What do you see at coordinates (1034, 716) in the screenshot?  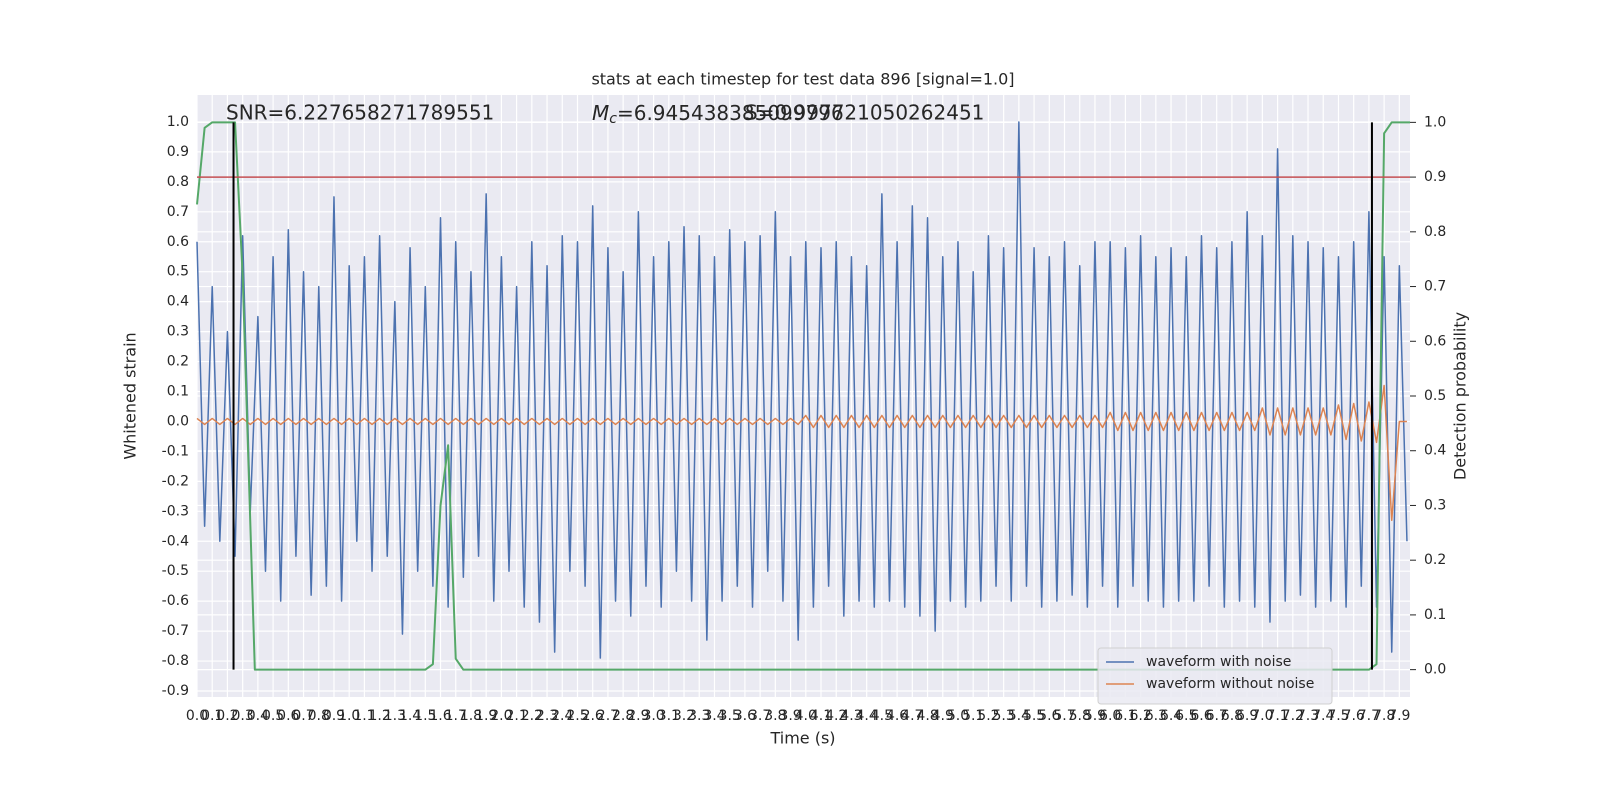 I see `x-tick-label: 5.5` at bounding box center [1034, 716].